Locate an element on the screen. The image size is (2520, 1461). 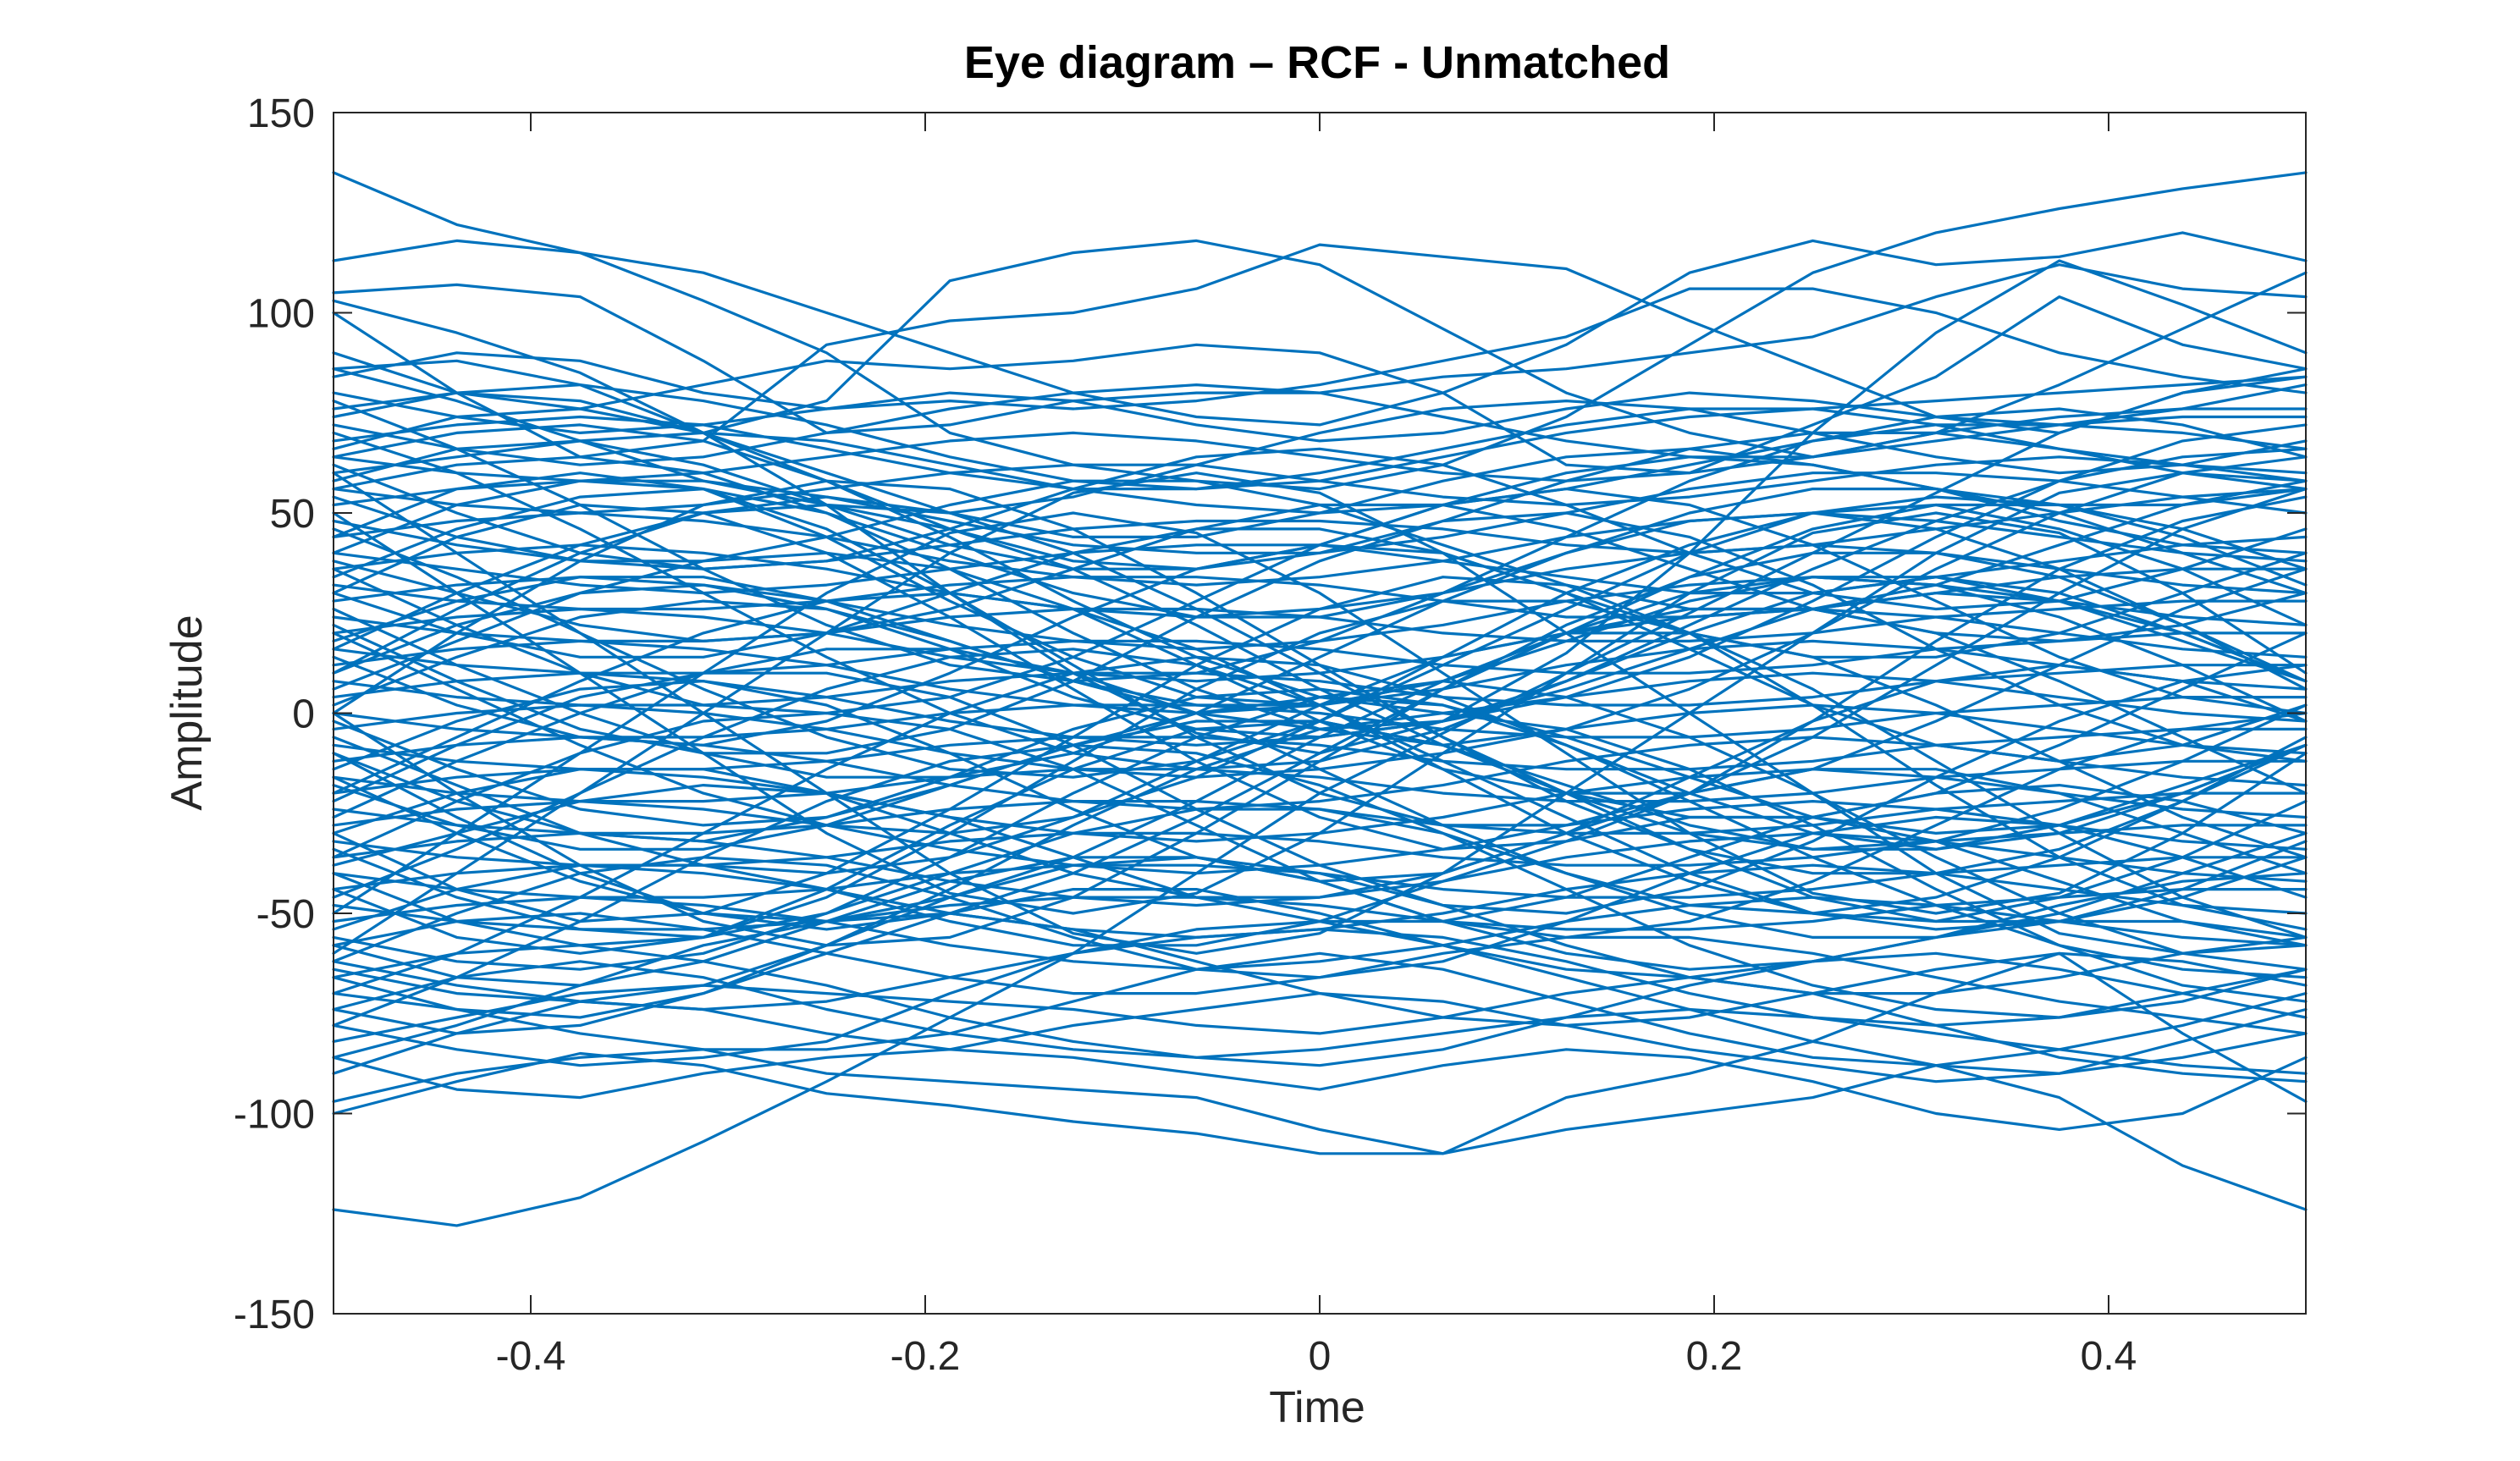
y-tick-label: 100 is located at coordinates (281, 314).